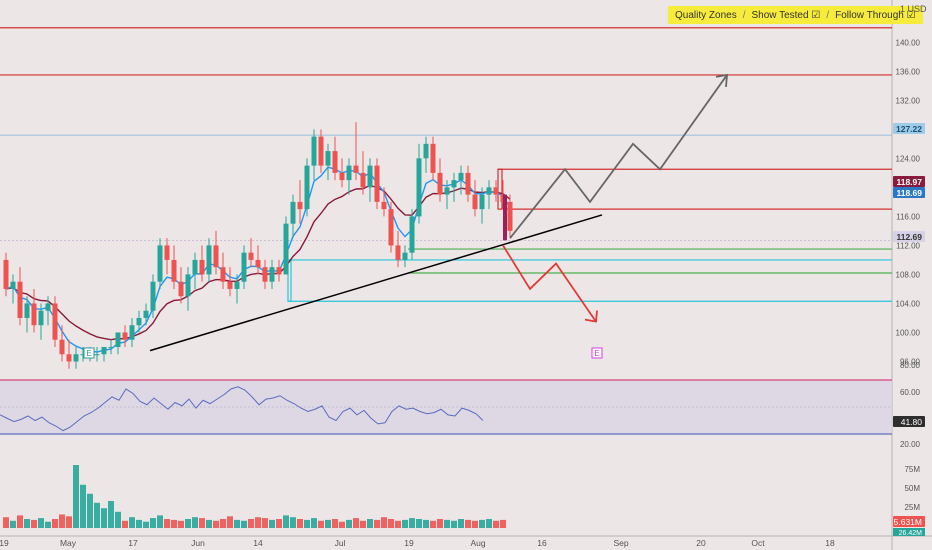  I want to click on quality-zones-label: Quality Zones, so click(706, 15).